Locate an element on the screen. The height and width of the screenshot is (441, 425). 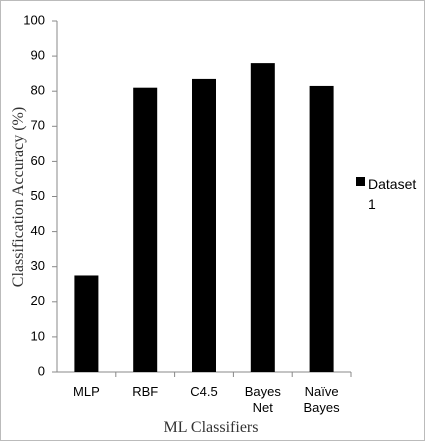
y-tick-label: 0 is located at coordinates (41, 370).